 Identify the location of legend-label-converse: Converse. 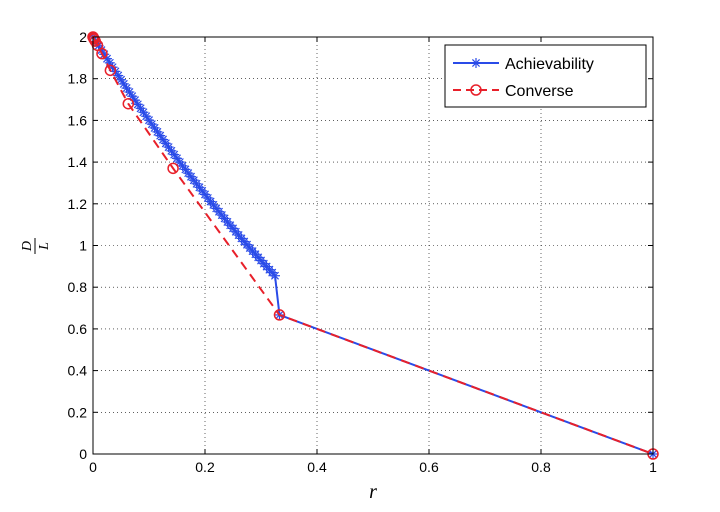
(539, 91).